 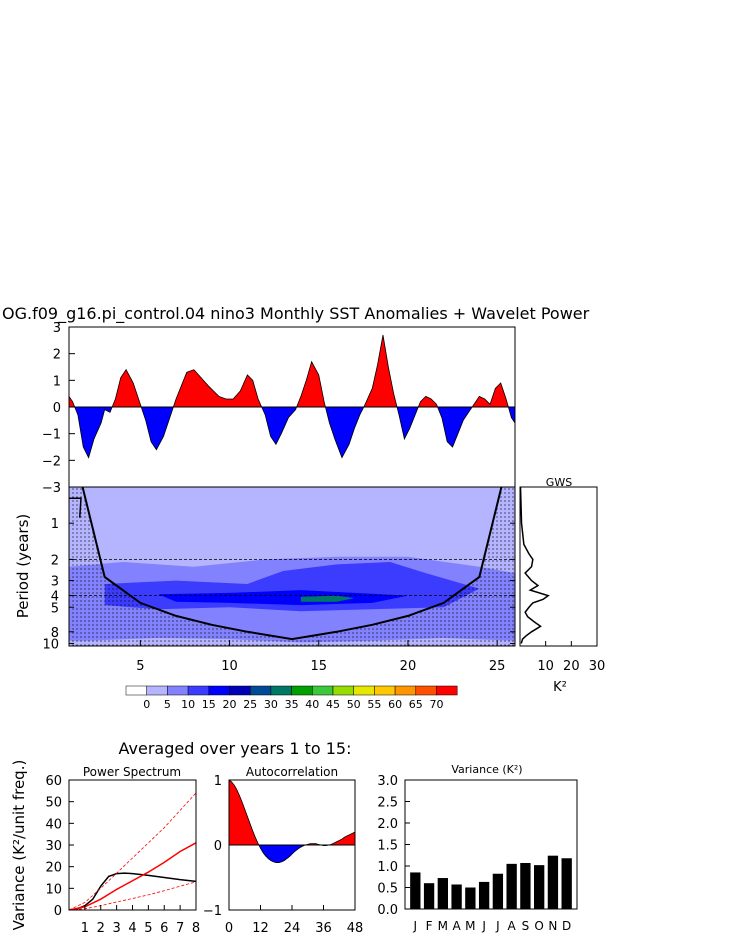 What do you see at coordinates (53, 868) in the screenshot?
I see `ps-ytick-label: 20` at bounding box center [53, 868].